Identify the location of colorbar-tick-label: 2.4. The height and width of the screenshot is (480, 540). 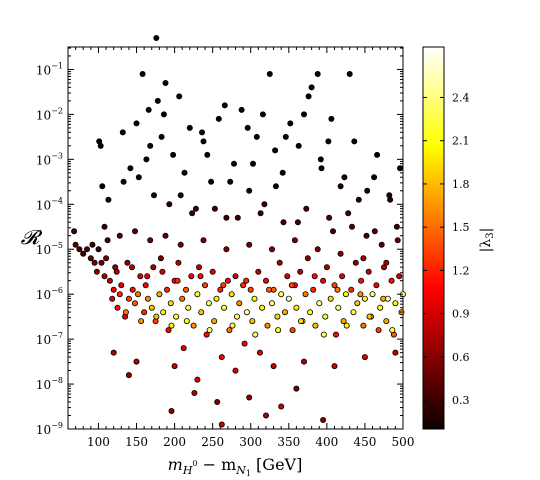
(461, 97).